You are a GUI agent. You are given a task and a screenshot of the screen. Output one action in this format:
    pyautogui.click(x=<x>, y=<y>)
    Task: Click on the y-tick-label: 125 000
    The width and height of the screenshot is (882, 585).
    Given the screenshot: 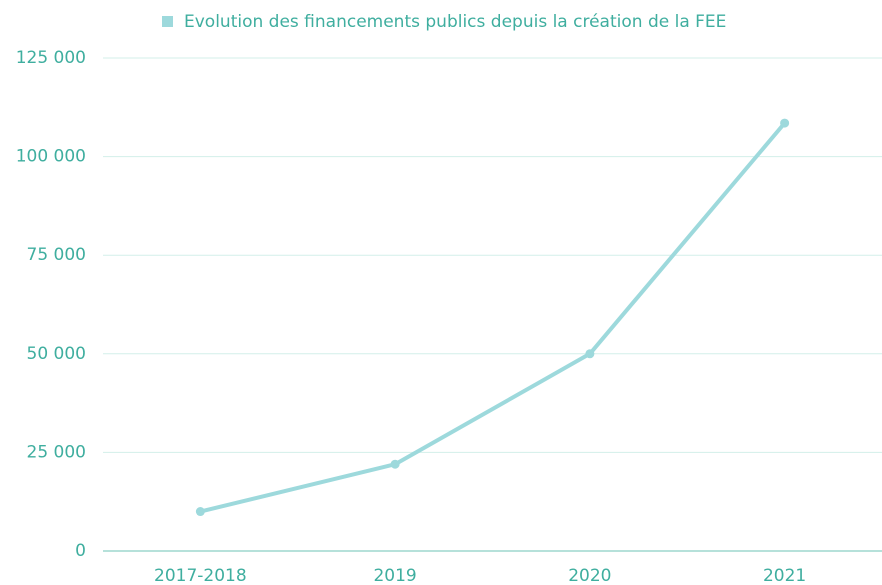 What is the action you would take?
    pyautogui.click(x=51, y=58)
    